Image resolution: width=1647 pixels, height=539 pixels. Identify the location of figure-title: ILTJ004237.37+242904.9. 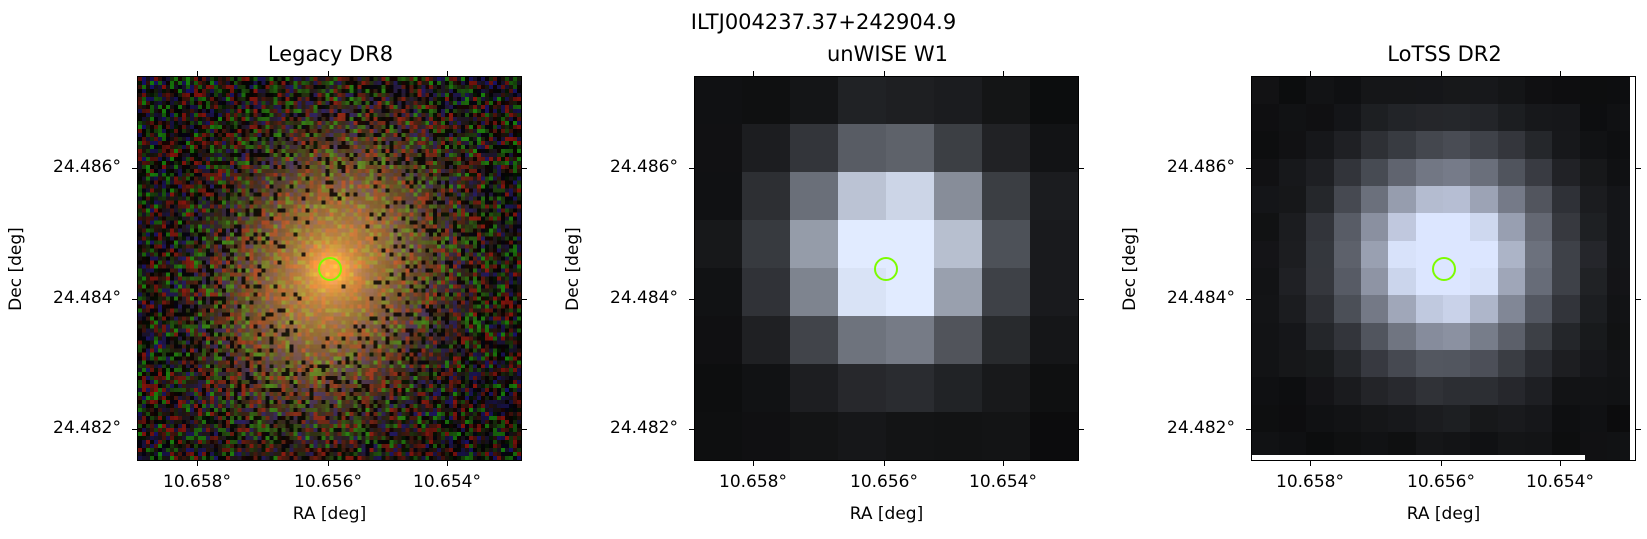
(823, 22).